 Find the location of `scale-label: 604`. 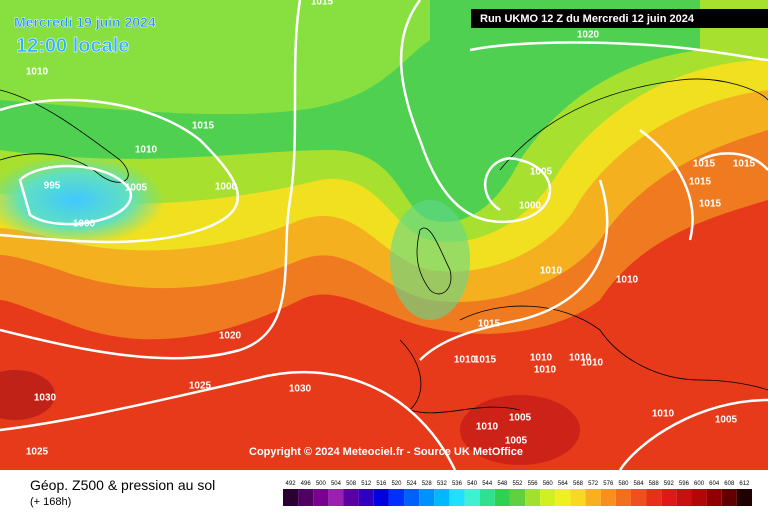

scale-label: 604 is located at coordinates (714, 484).